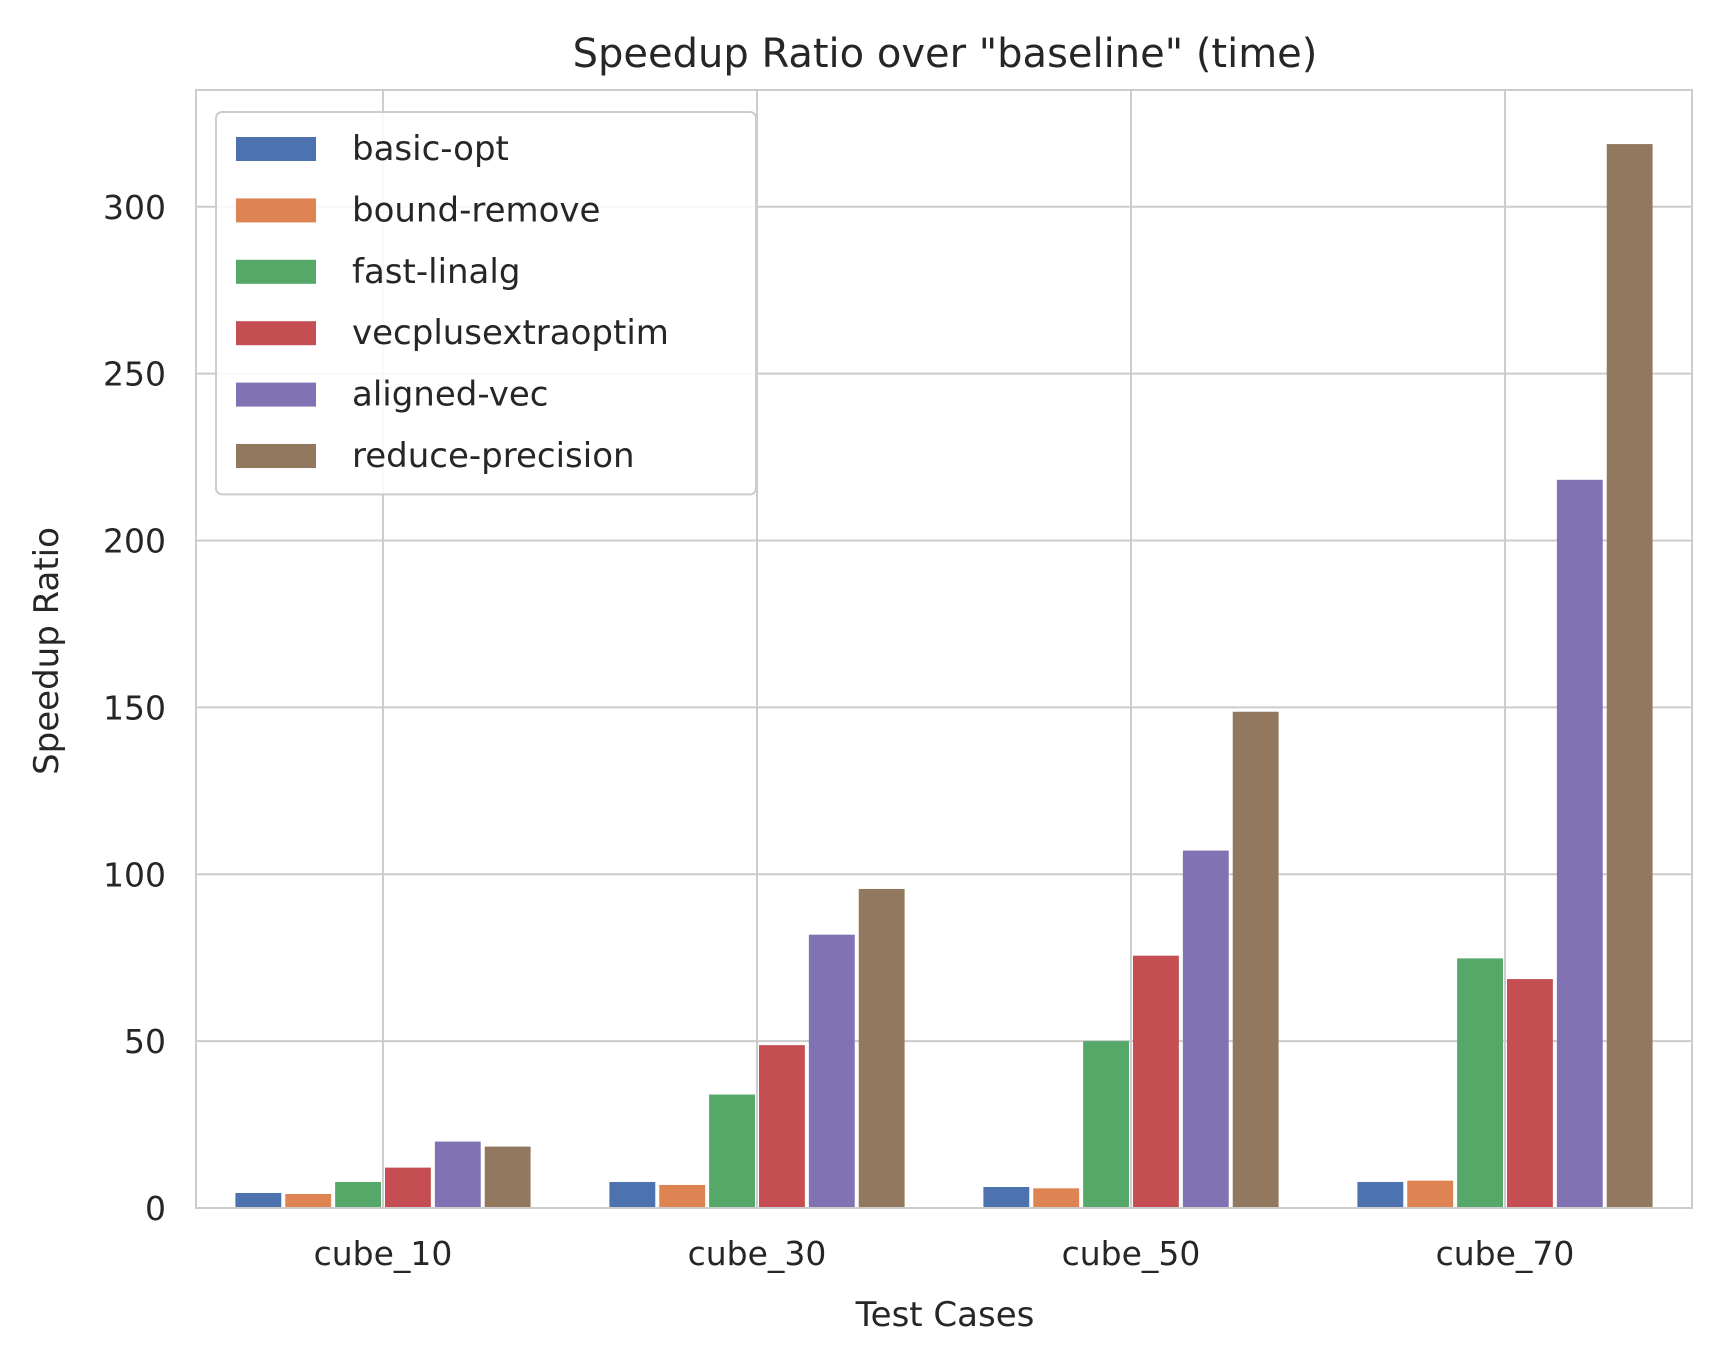  What do you see at coordinates (276, 210) in the screenshot?
I see `legend-swatch-bound-remove` at bounding box center [276, 210].